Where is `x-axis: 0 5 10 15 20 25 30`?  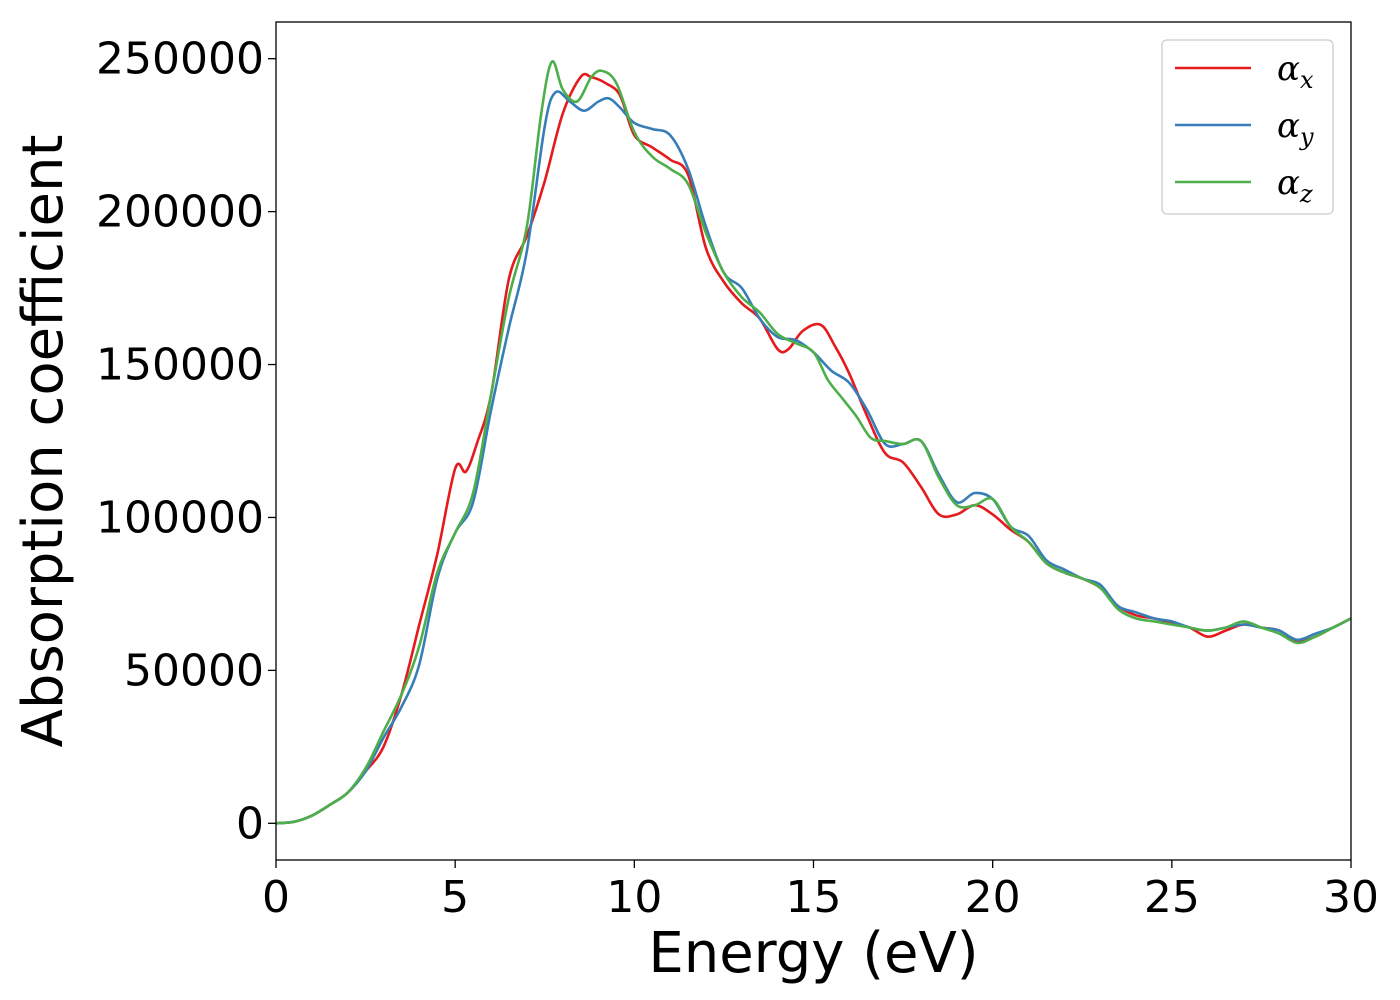
x-axis: 0 5 10 15 20 25 30 is located at coordinates (820, 891).